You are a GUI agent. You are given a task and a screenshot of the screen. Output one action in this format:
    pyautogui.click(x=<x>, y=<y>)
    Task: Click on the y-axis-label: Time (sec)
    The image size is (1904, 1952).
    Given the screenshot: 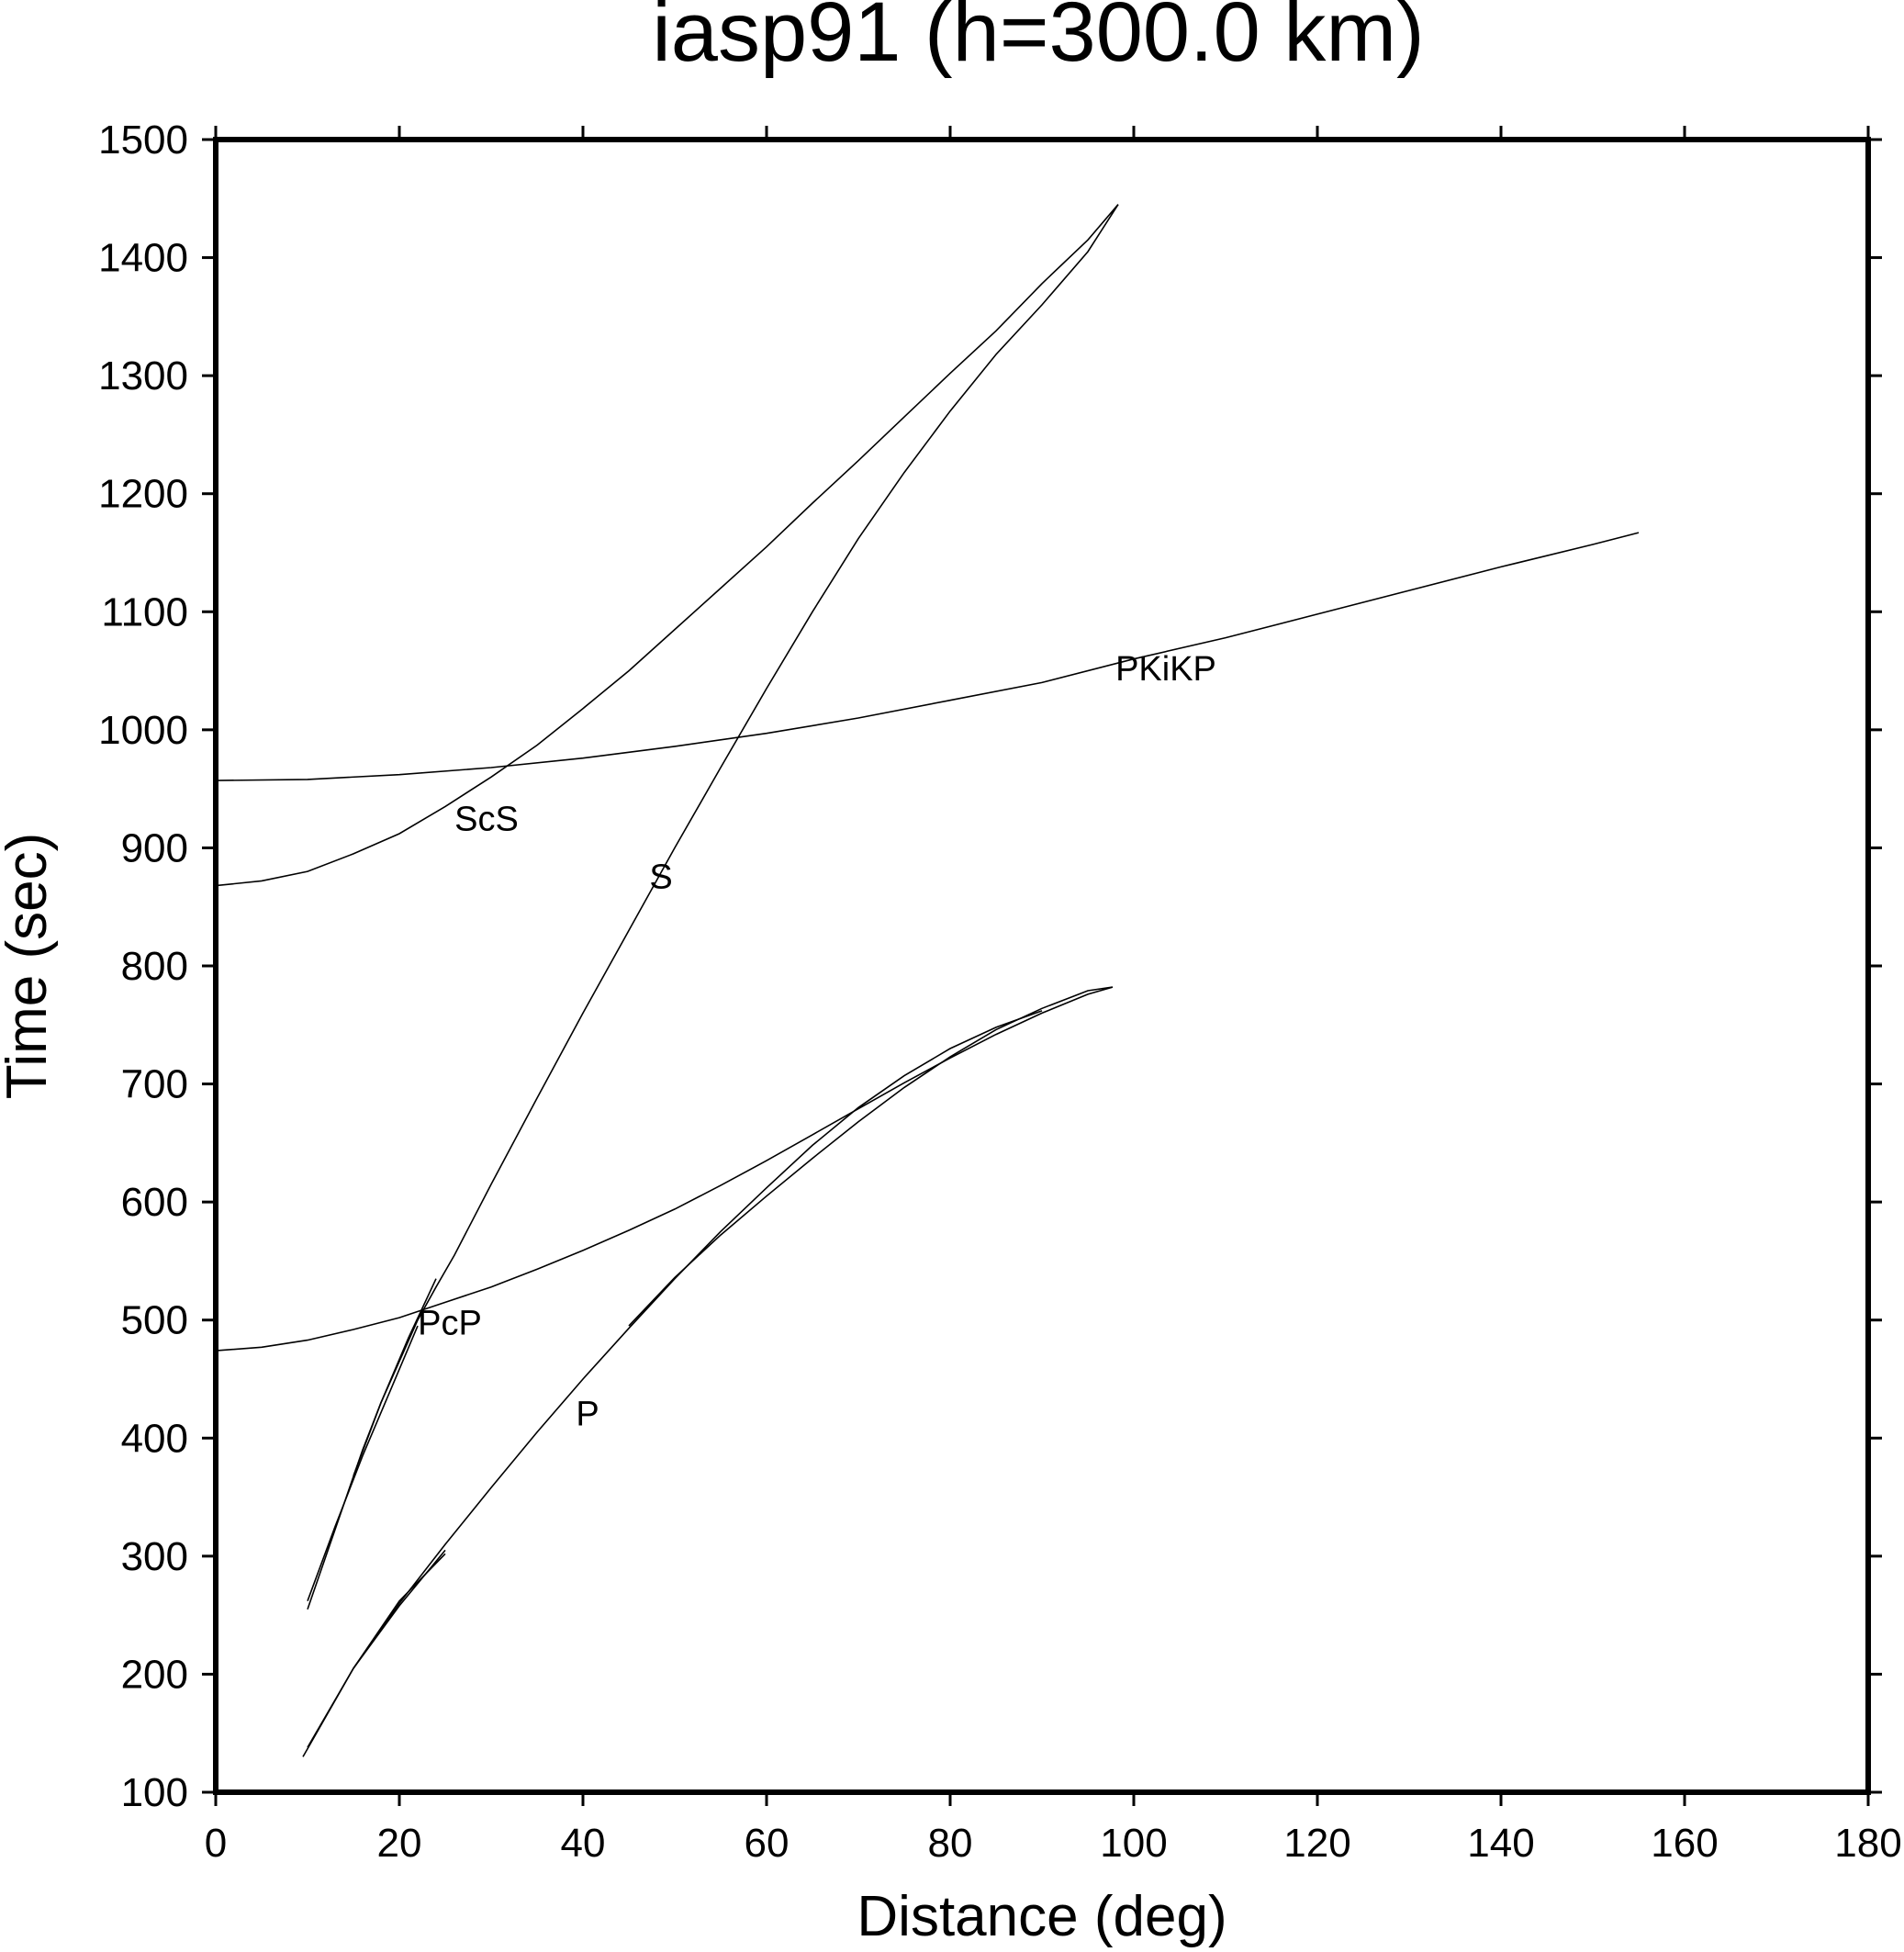 What is the action you would take?
    pyautogui.click(x=29, y=966)
    